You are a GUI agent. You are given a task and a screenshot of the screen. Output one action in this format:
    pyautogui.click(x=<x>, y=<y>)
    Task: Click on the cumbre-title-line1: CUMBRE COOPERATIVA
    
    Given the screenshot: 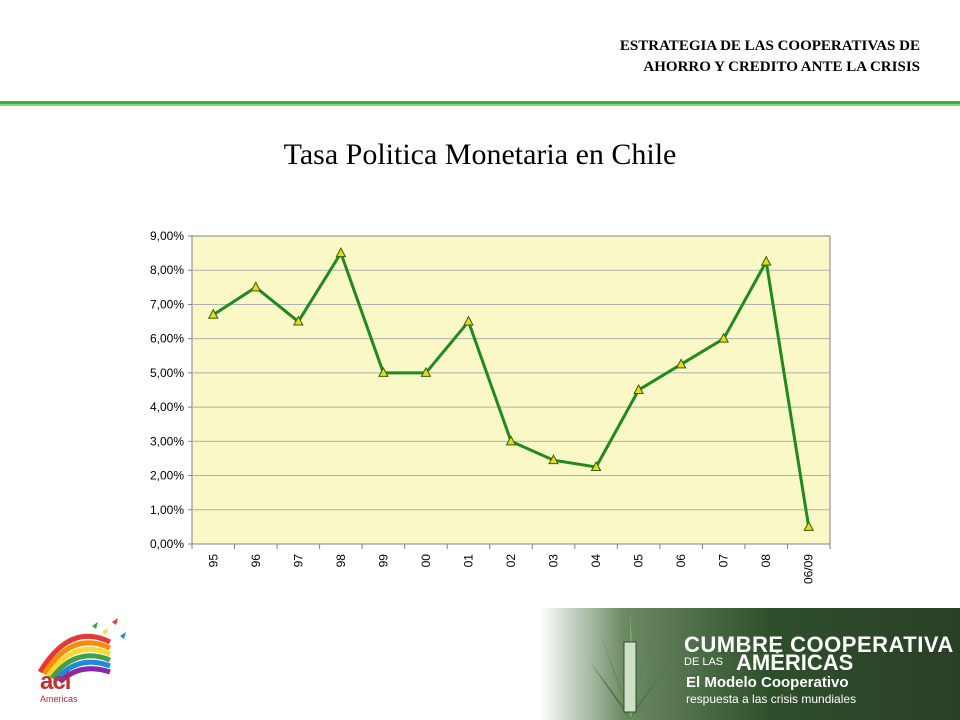 What is the action you would take?
    pyautogui.click(x=819, y=644)
    